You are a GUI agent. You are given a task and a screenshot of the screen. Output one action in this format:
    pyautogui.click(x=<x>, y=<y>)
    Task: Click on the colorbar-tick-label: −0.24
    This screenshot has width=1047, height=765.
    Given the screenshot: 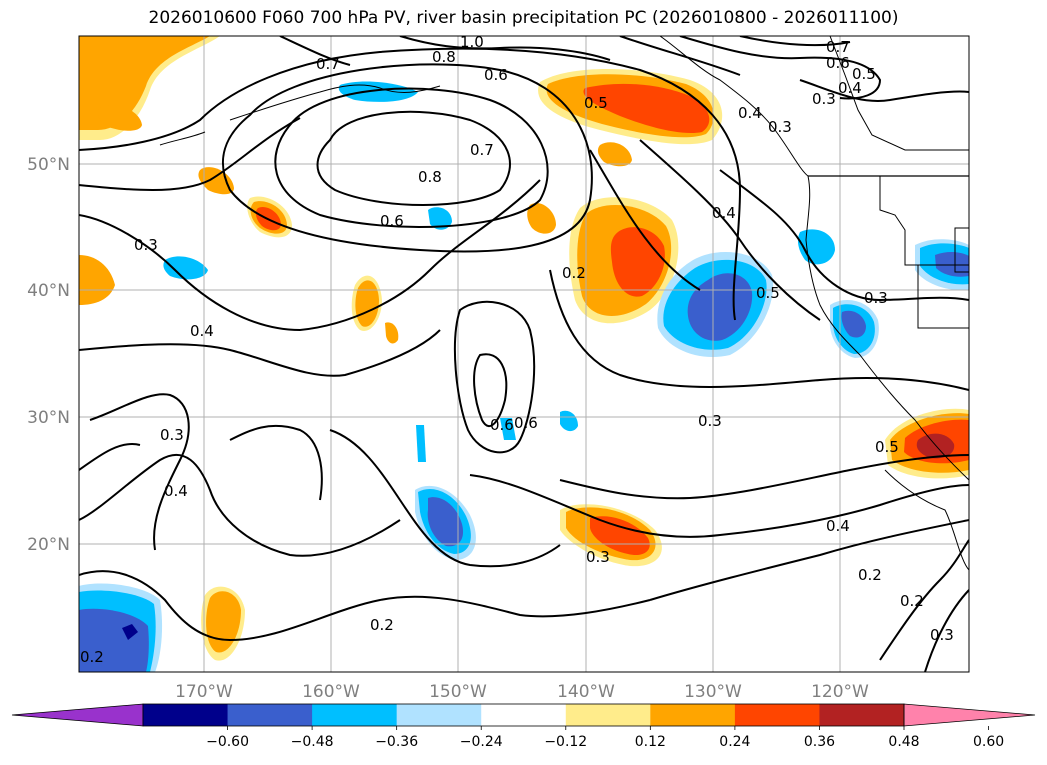 What is the action you would take?
    pyautogui.click(x=481, y=742)
    